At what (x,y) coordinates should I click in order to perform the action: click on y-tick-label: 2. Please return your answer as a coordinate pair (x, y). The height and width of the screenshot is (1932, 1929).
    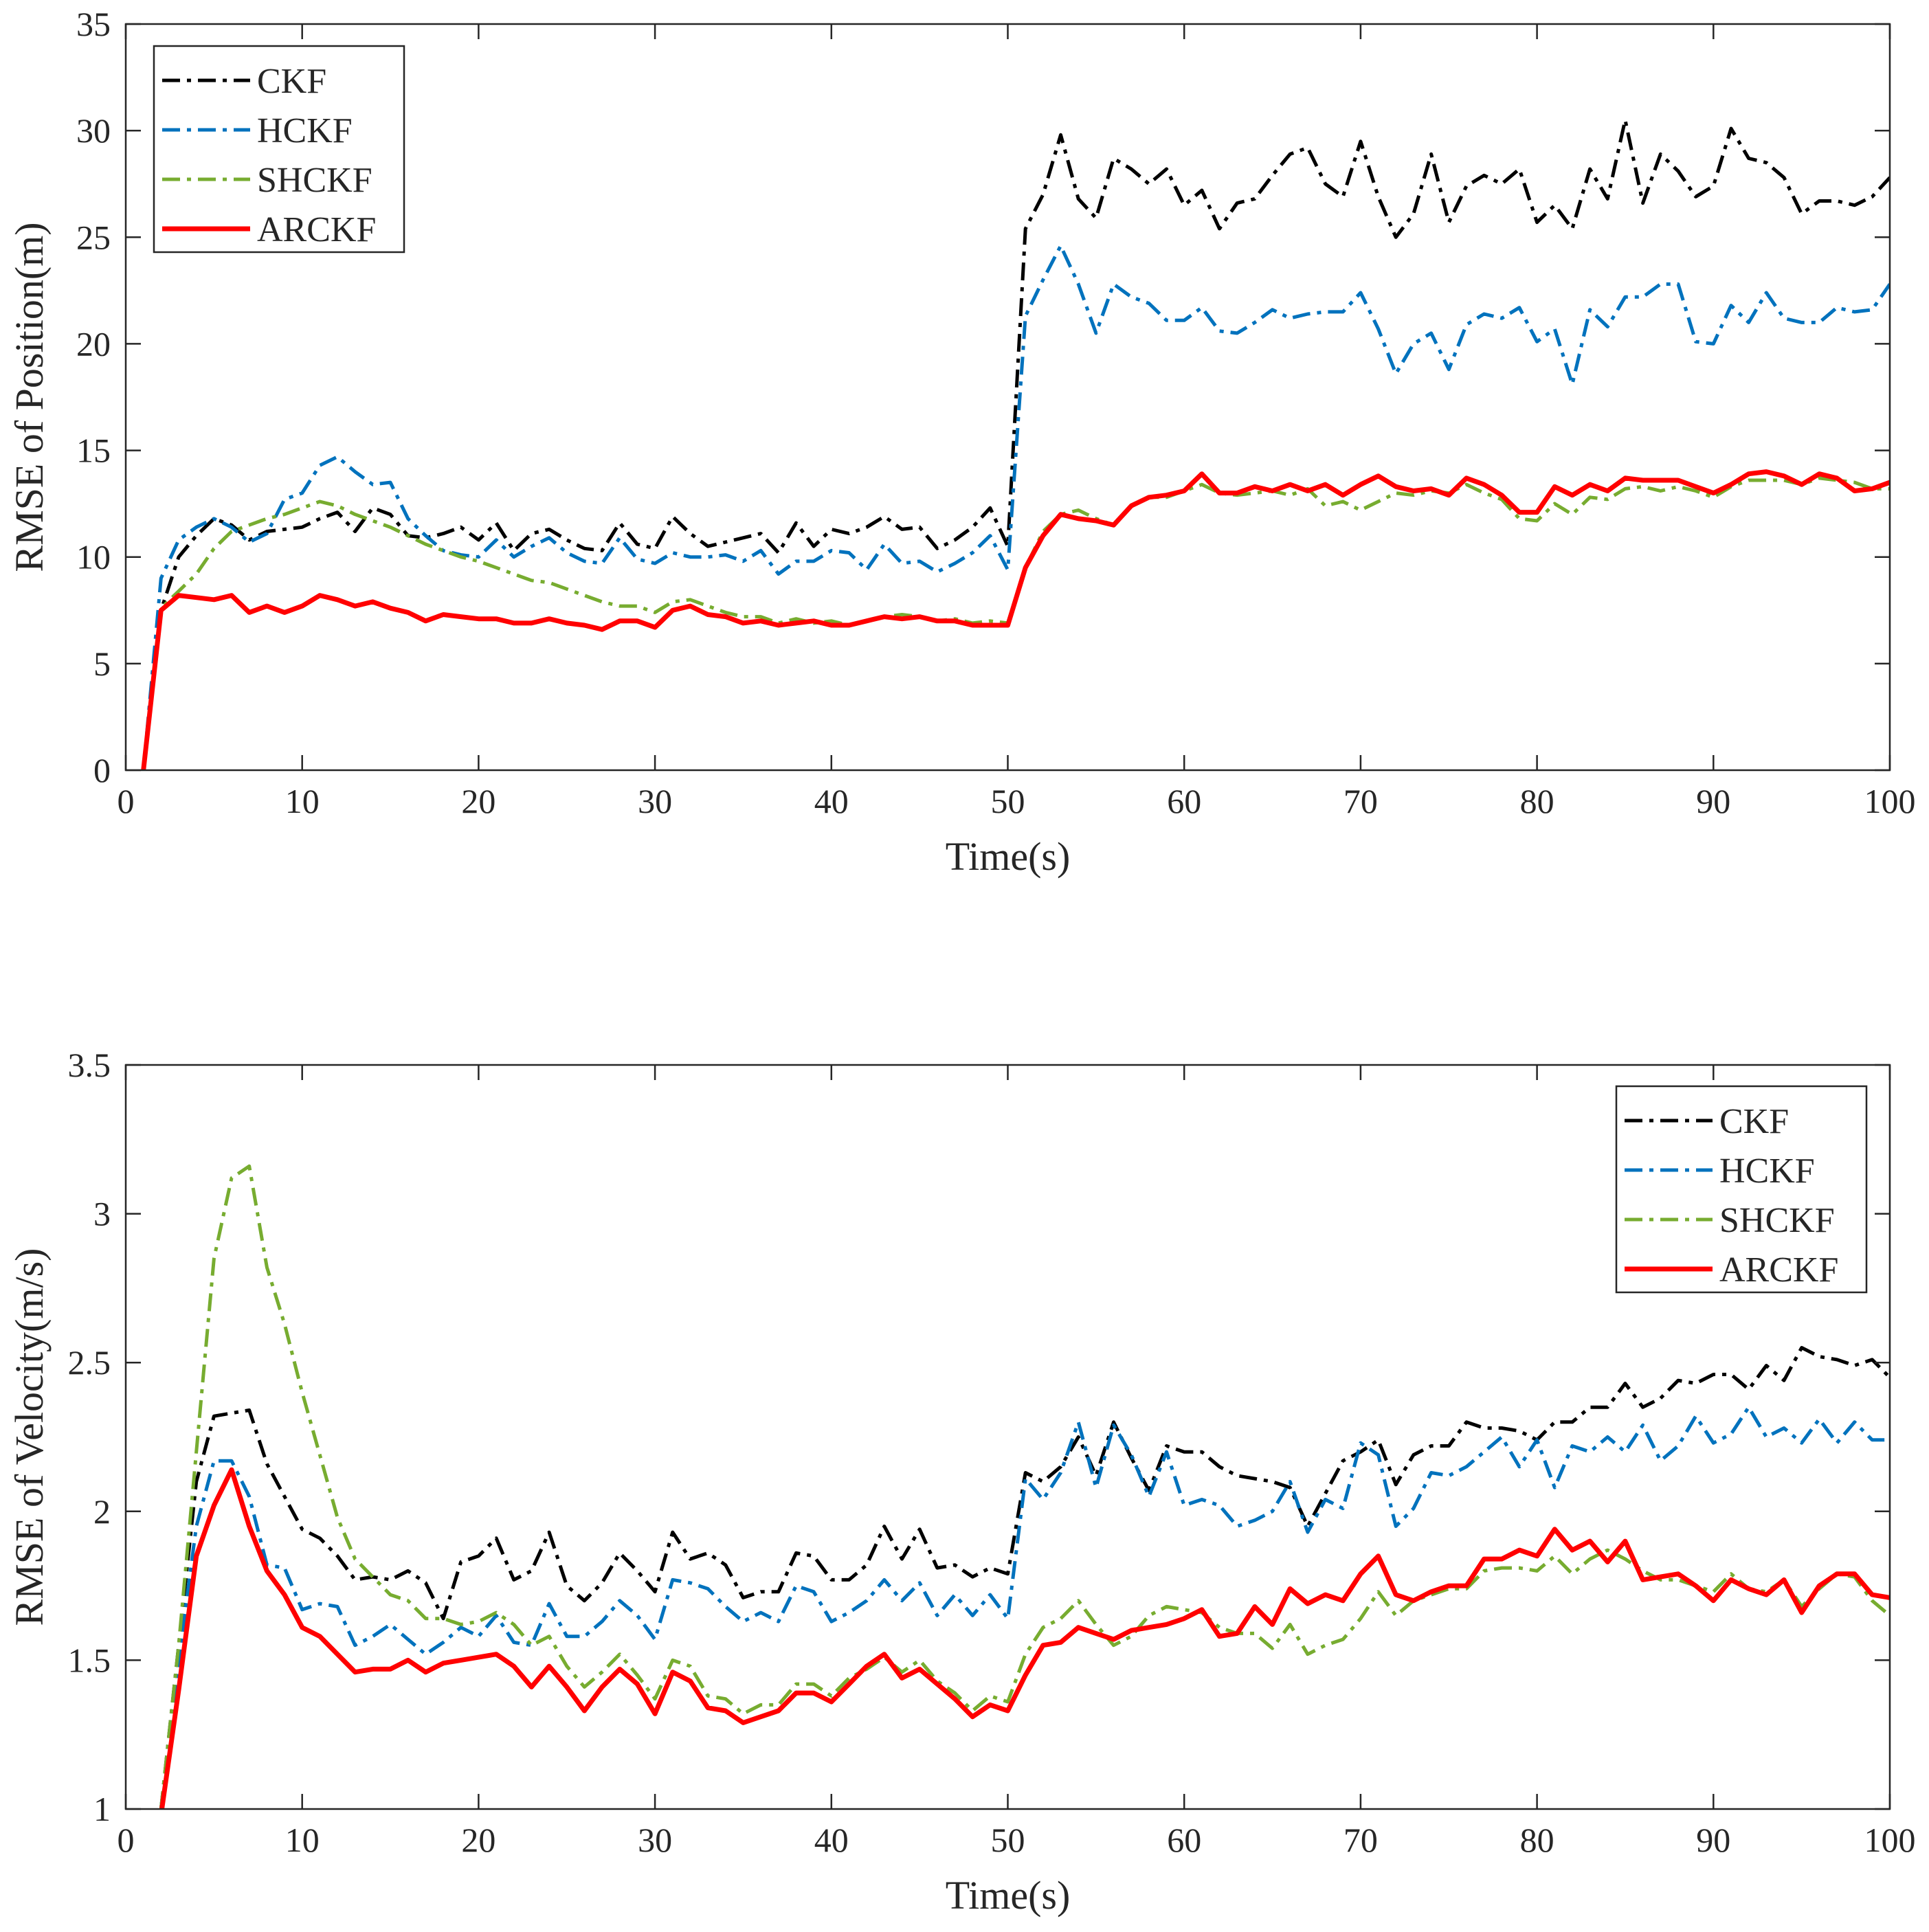
    Looking at the image, I should click on (102, 1511).